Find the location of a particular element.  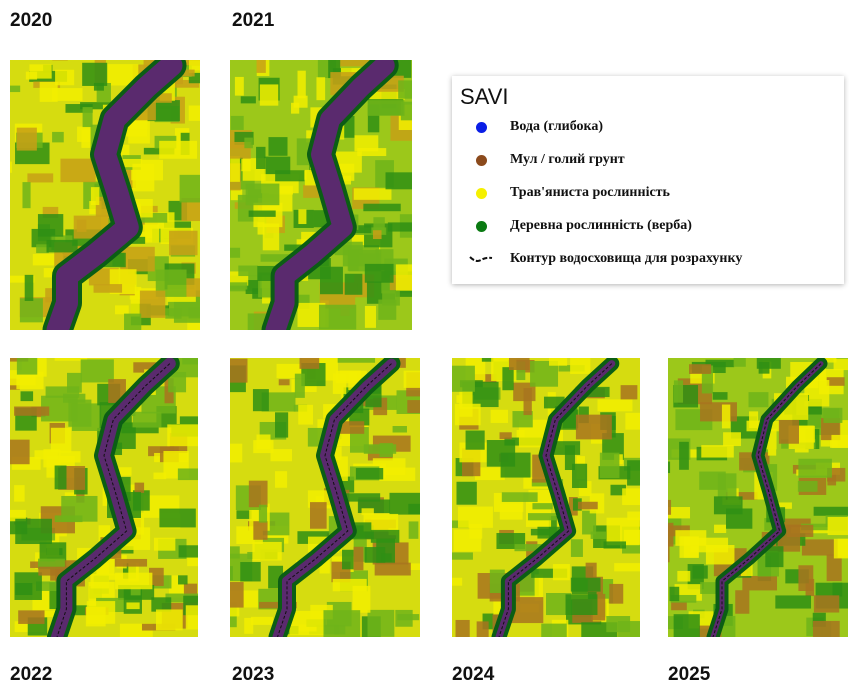

year-label: 2021 is located at coordinates (253, 20).